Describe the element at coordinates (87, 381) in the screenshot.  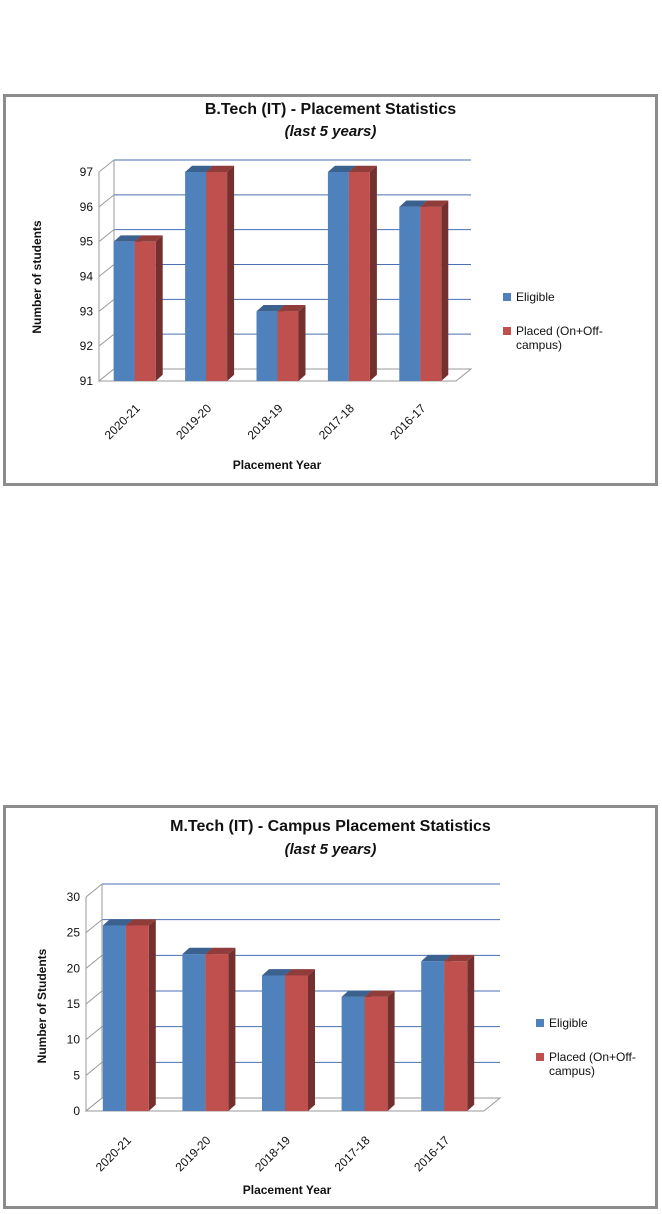
I see `y-tick-label: 91` at that location.